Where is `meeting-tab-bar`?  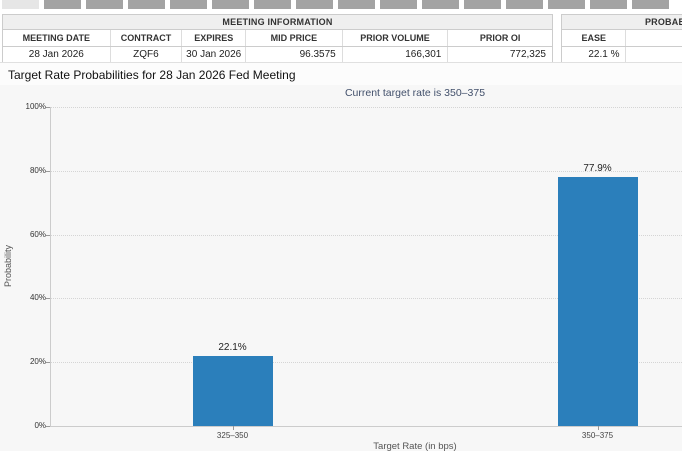
meeting-tab-bar is located at coordinates (342, 4).